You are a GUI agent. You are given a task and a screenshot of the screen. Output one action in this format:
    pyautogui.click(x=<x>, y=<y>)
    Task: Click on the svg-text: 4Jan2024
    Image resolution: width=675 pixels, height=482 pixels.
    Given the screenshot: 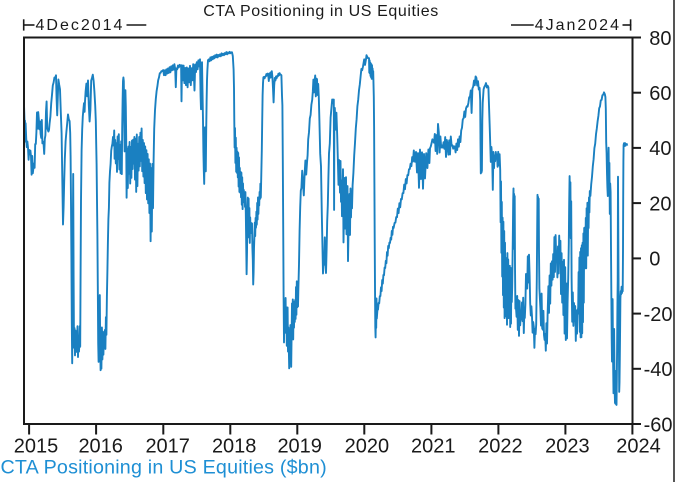 What is the action you would take?
    pyautogui.click(x=578, y=25)
    